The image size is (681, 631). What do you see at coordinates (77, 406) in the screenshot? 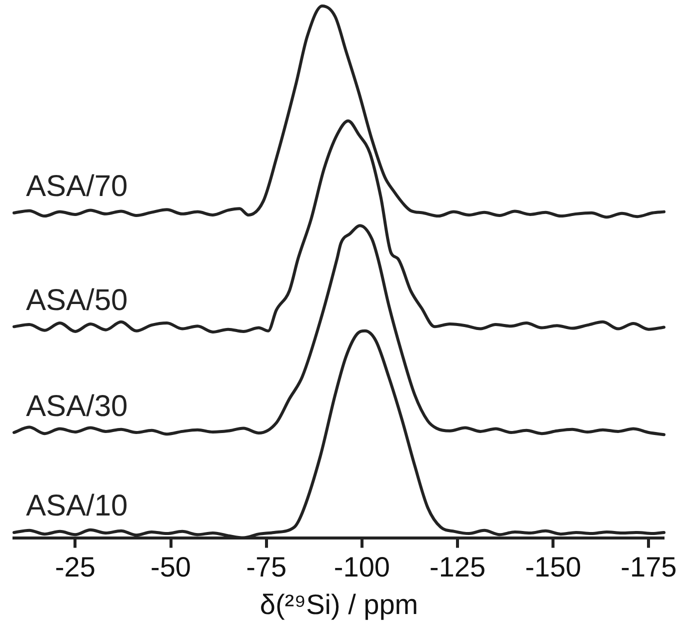
I see `series-label: ASA/30` at bounding box center [77, 406].